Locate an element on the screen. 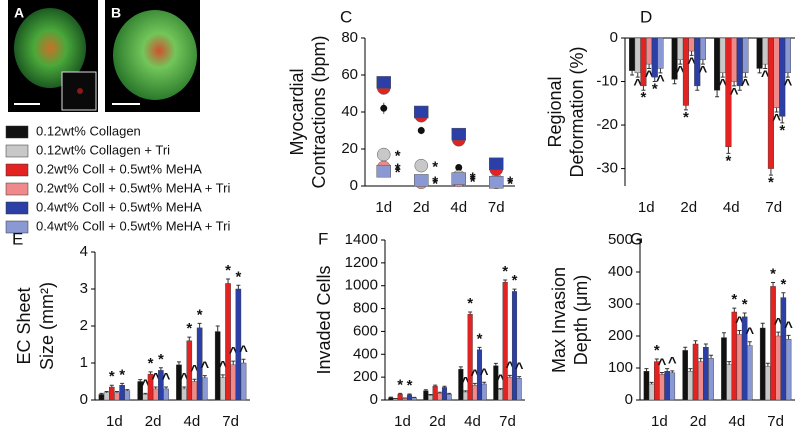  y-tick-label: -20 is located at coordinates (607, 124).